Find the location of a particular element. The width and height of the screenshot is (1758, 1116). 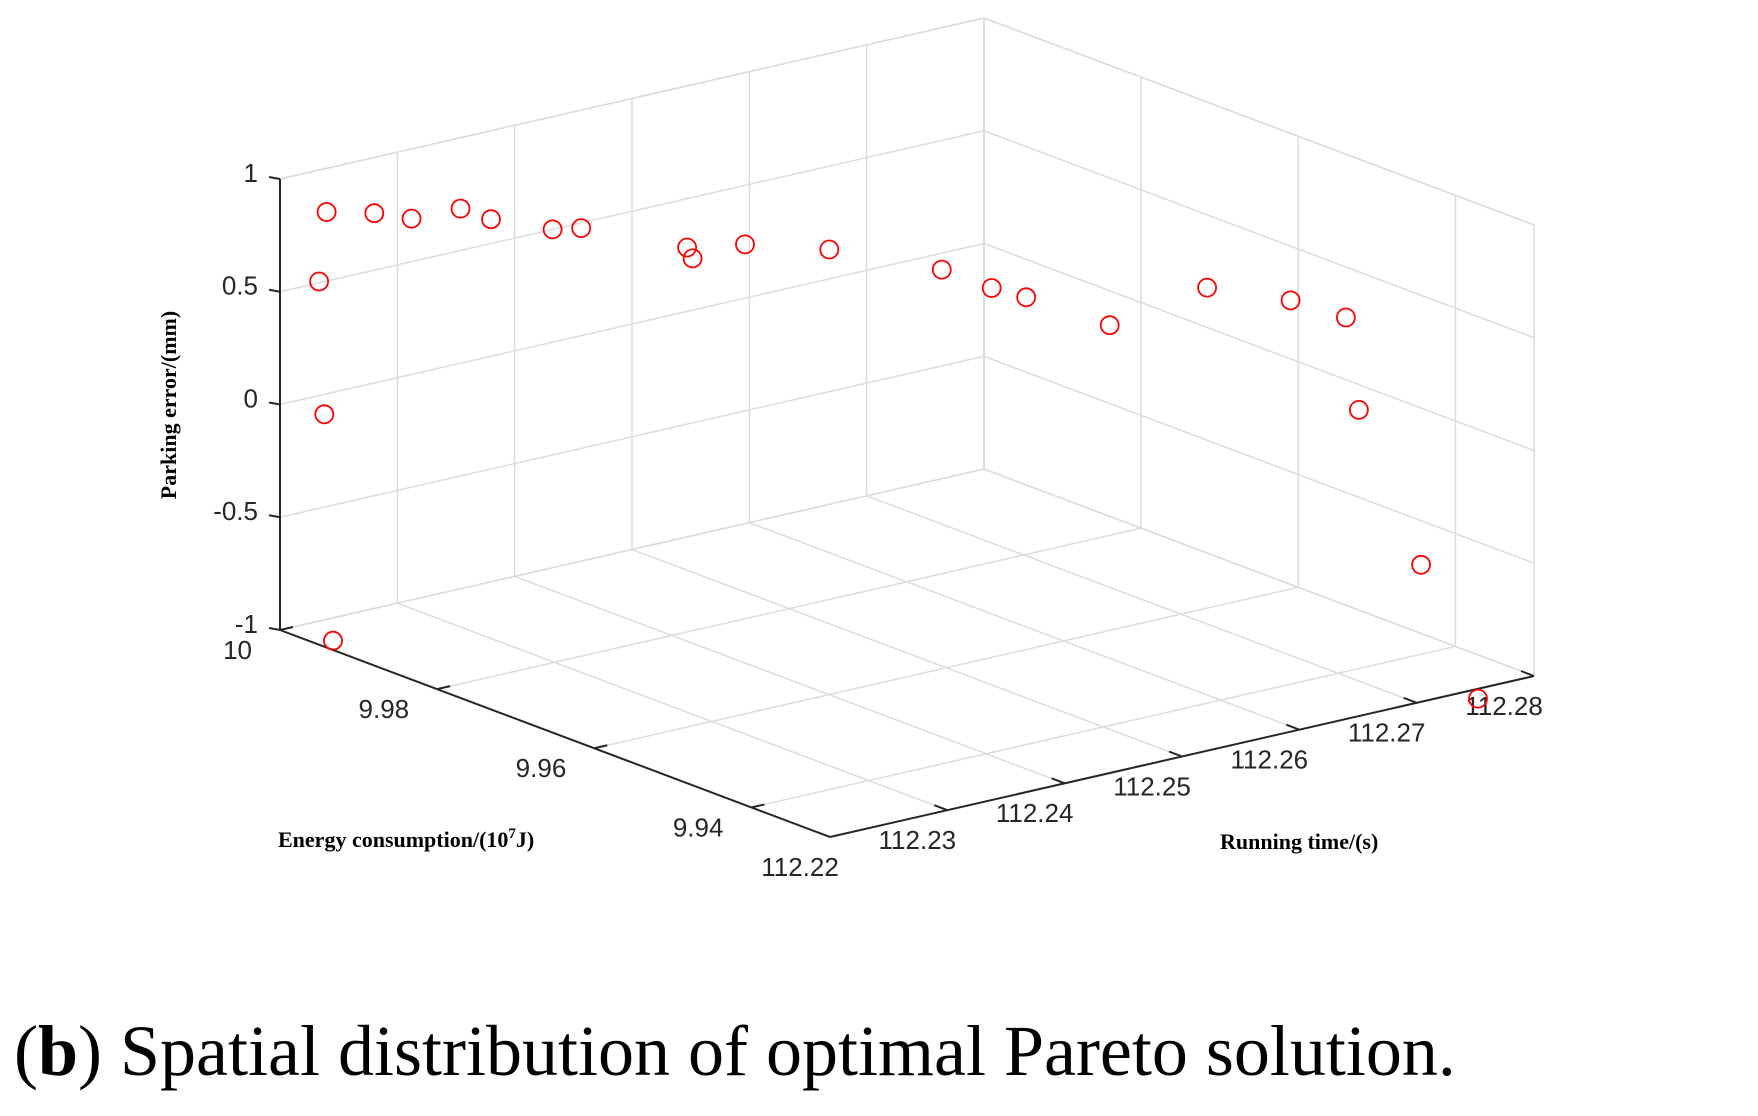

x-tick-label: 112.23 is located at coordinates (918, 840).